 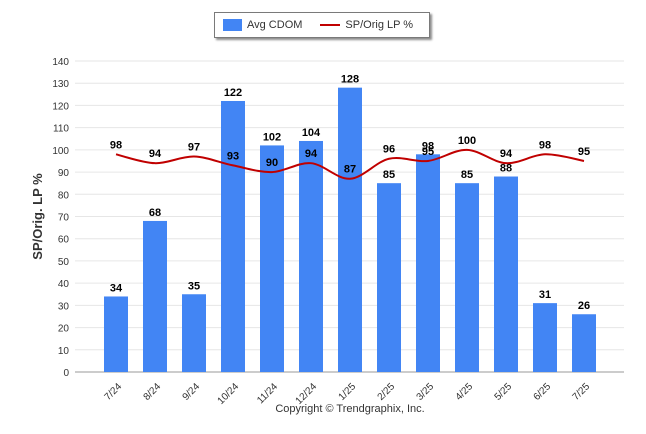 I want to click on y-tick-label: 20, so click(x=64, y=329).